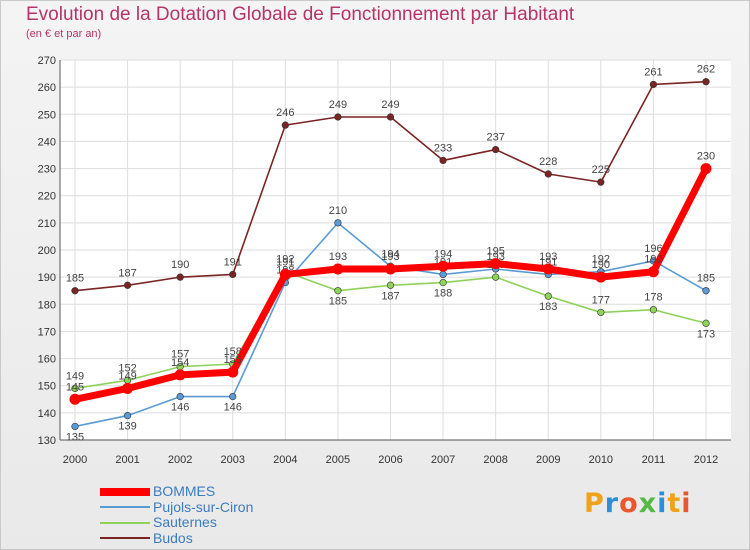 This screenshot has height=550, width=750. Describe the element at coordinates (203, 506) in the screenshot. I see `legend-label-pujols: Pujols-sur-Ciron` at that location.